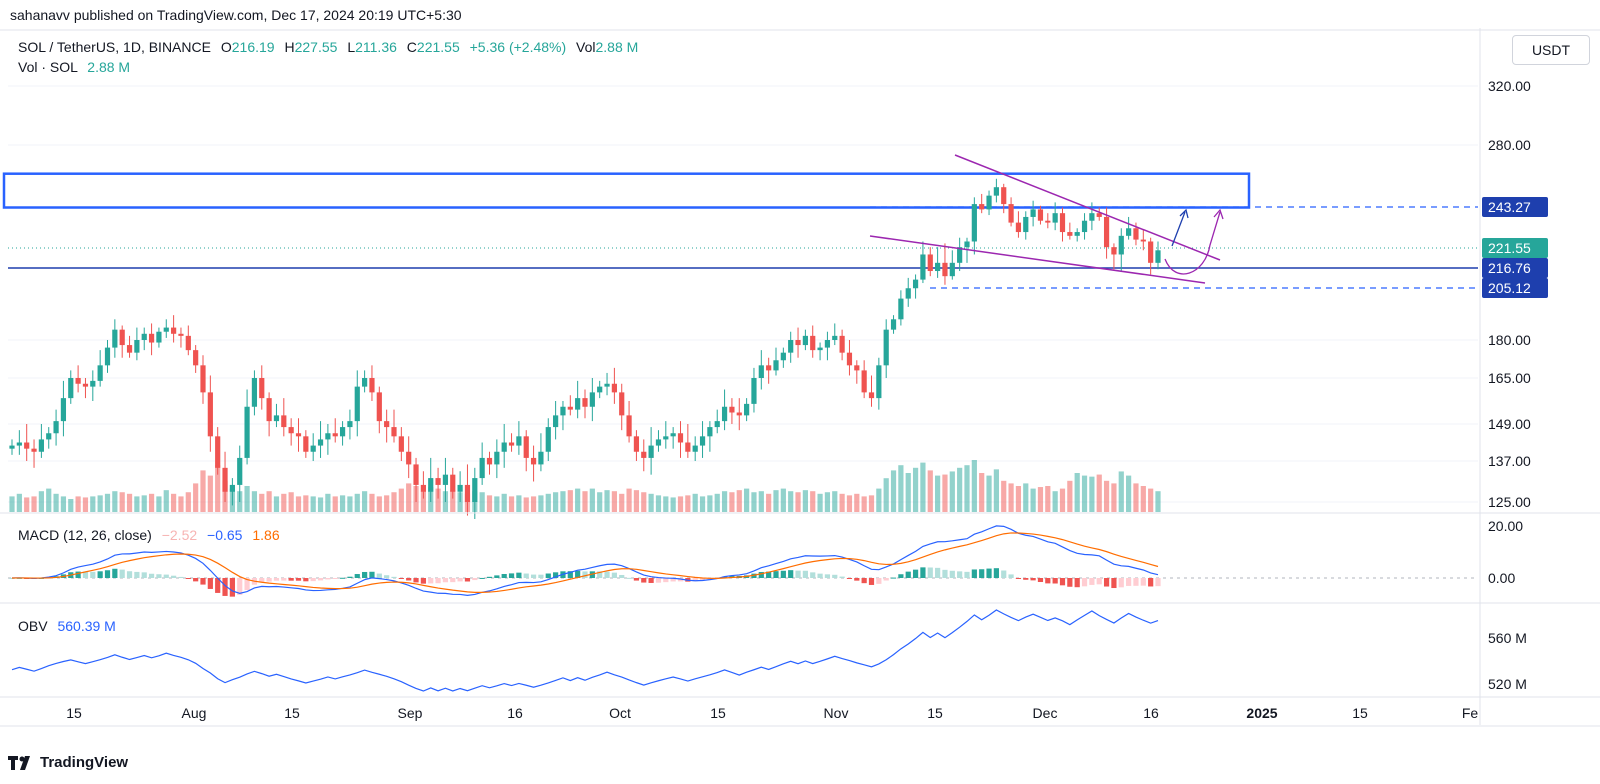 The image size is (1600, 784). I want to click on vol-legend: Vol · SOL 2.88 M, so click(74, 67).